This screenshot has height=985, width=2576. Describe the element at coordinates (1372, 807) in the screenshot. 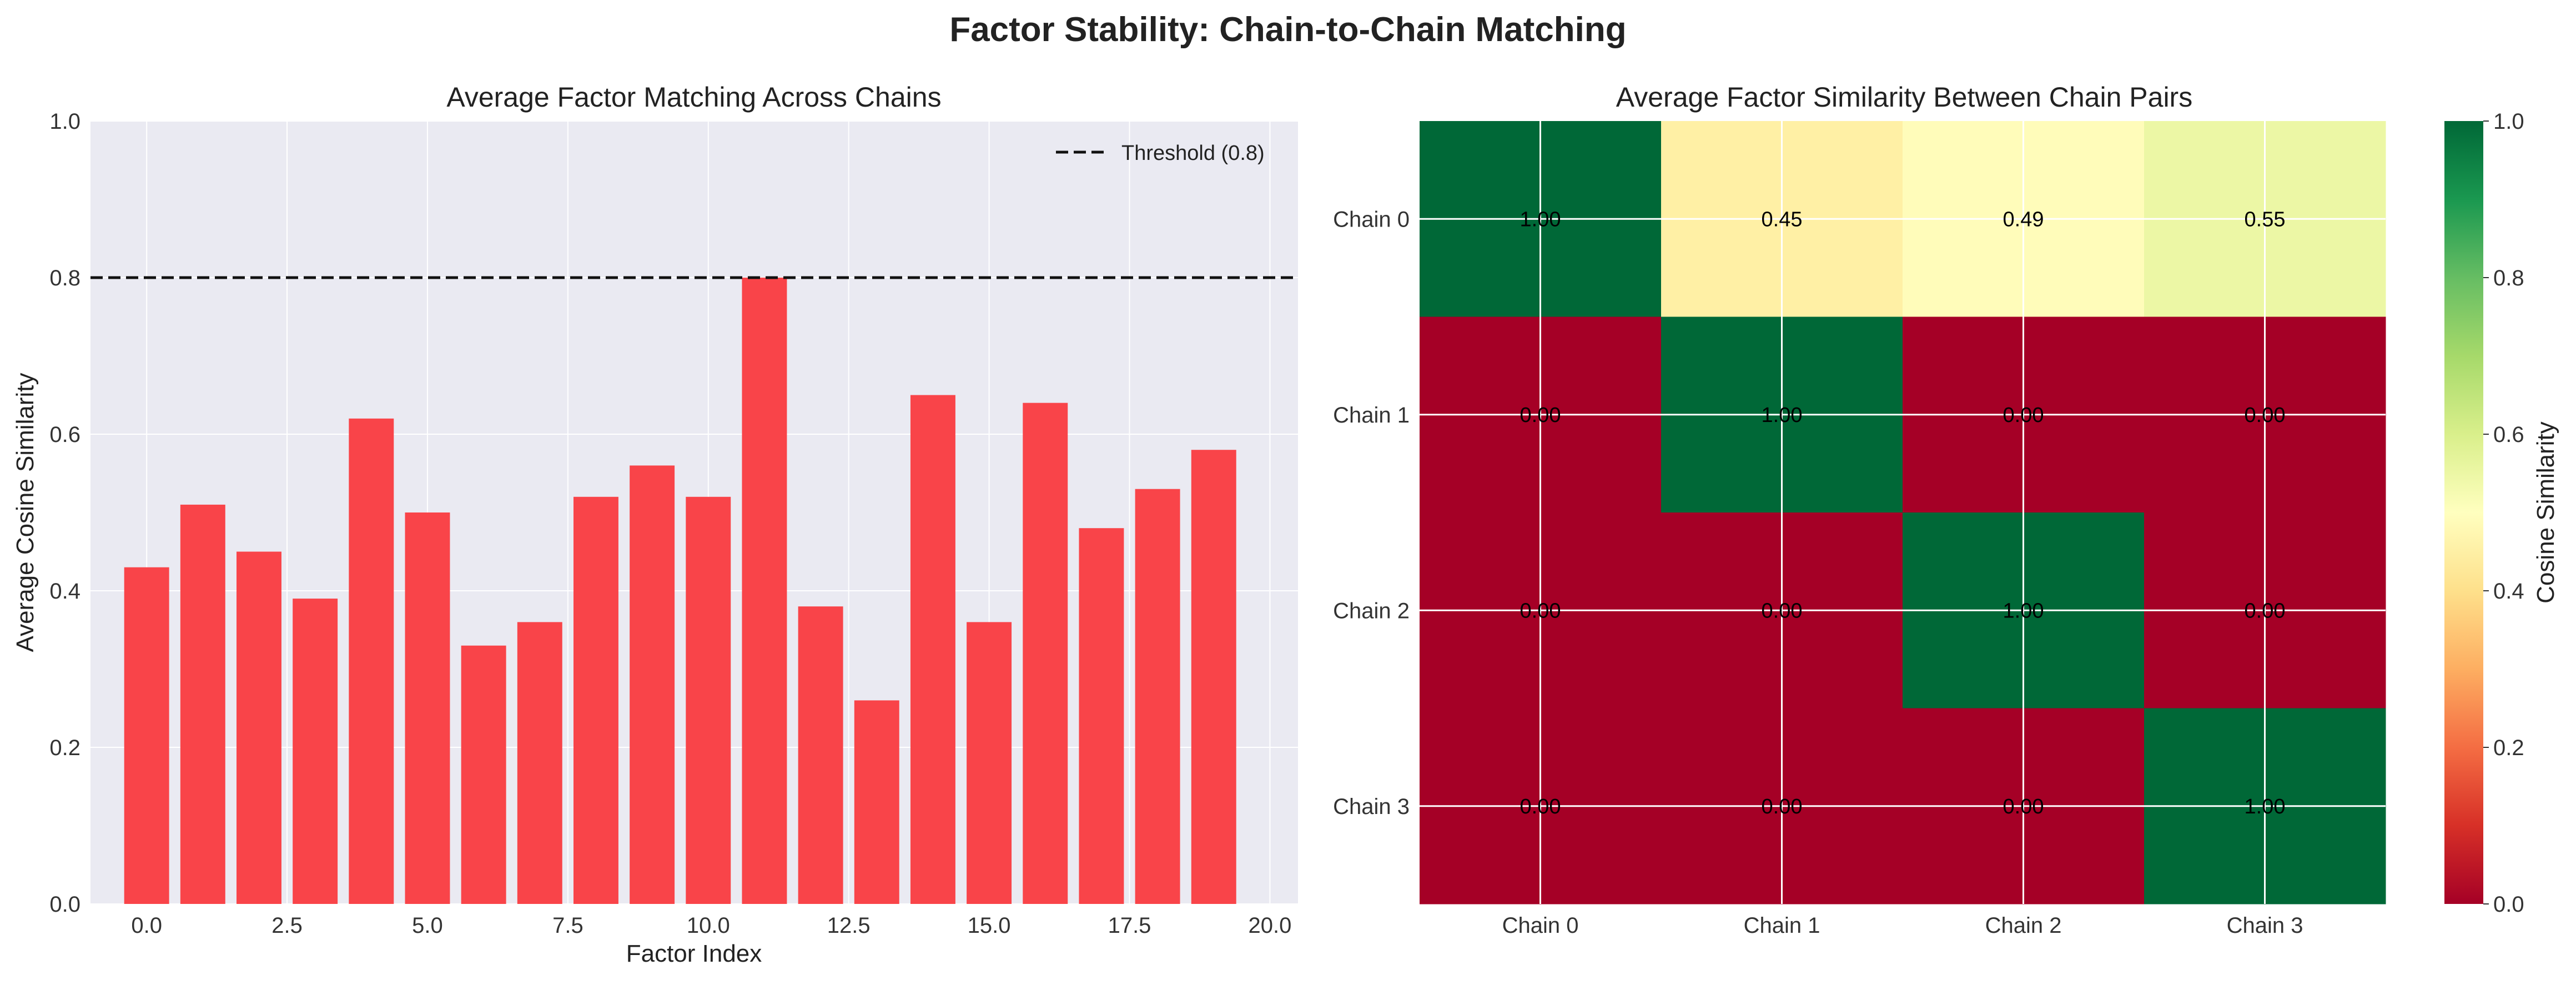

I see `heatmap-row-label: Chain 3` at that location.